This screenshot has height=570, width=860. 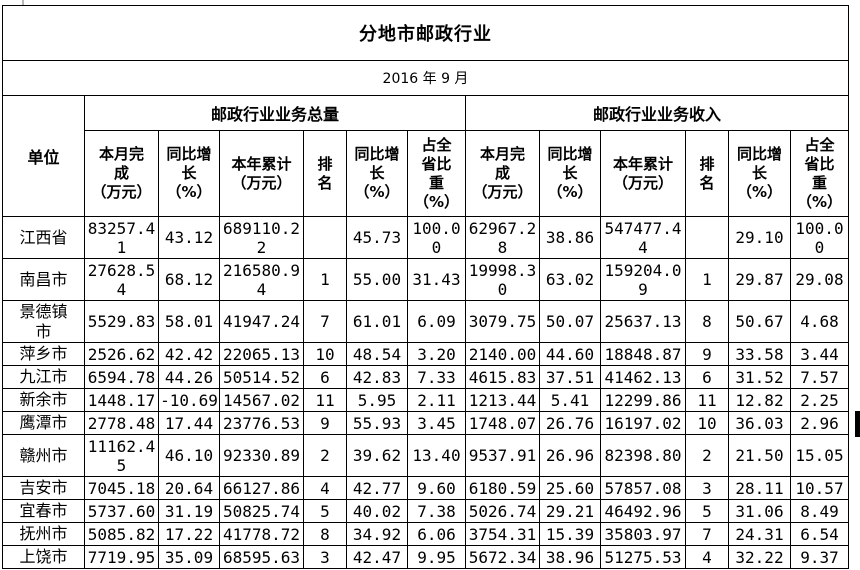 What do you see at coordinates (707, 377) in the screenshot?
I see `revenue-rank-cell: 6` at bounding box center [707, 377].